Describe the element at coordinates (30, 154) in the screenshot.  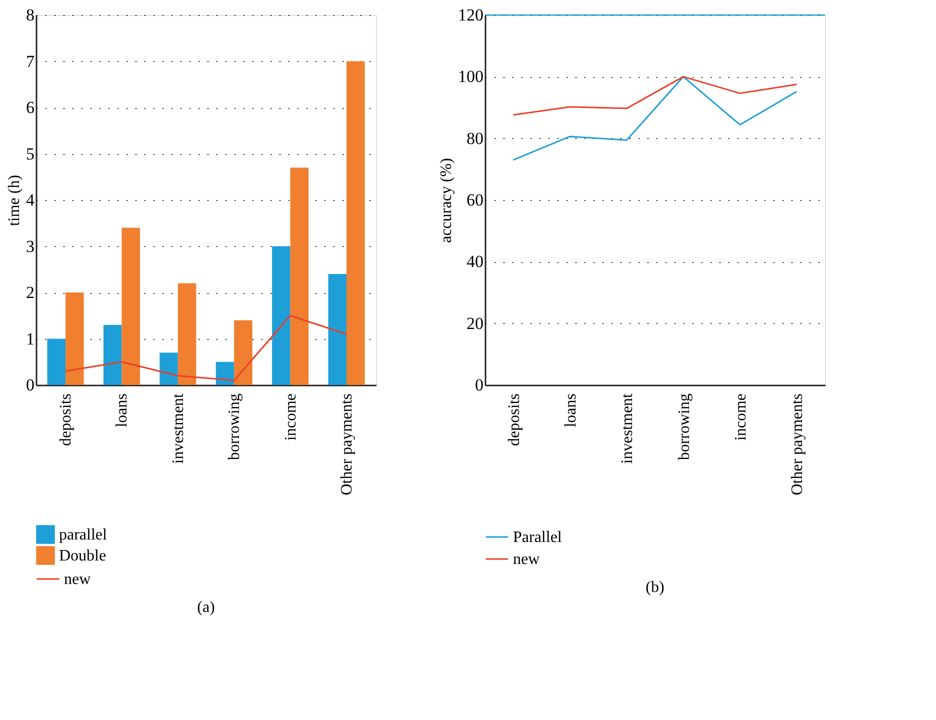
I see `y-tick-label: 5` at that location.